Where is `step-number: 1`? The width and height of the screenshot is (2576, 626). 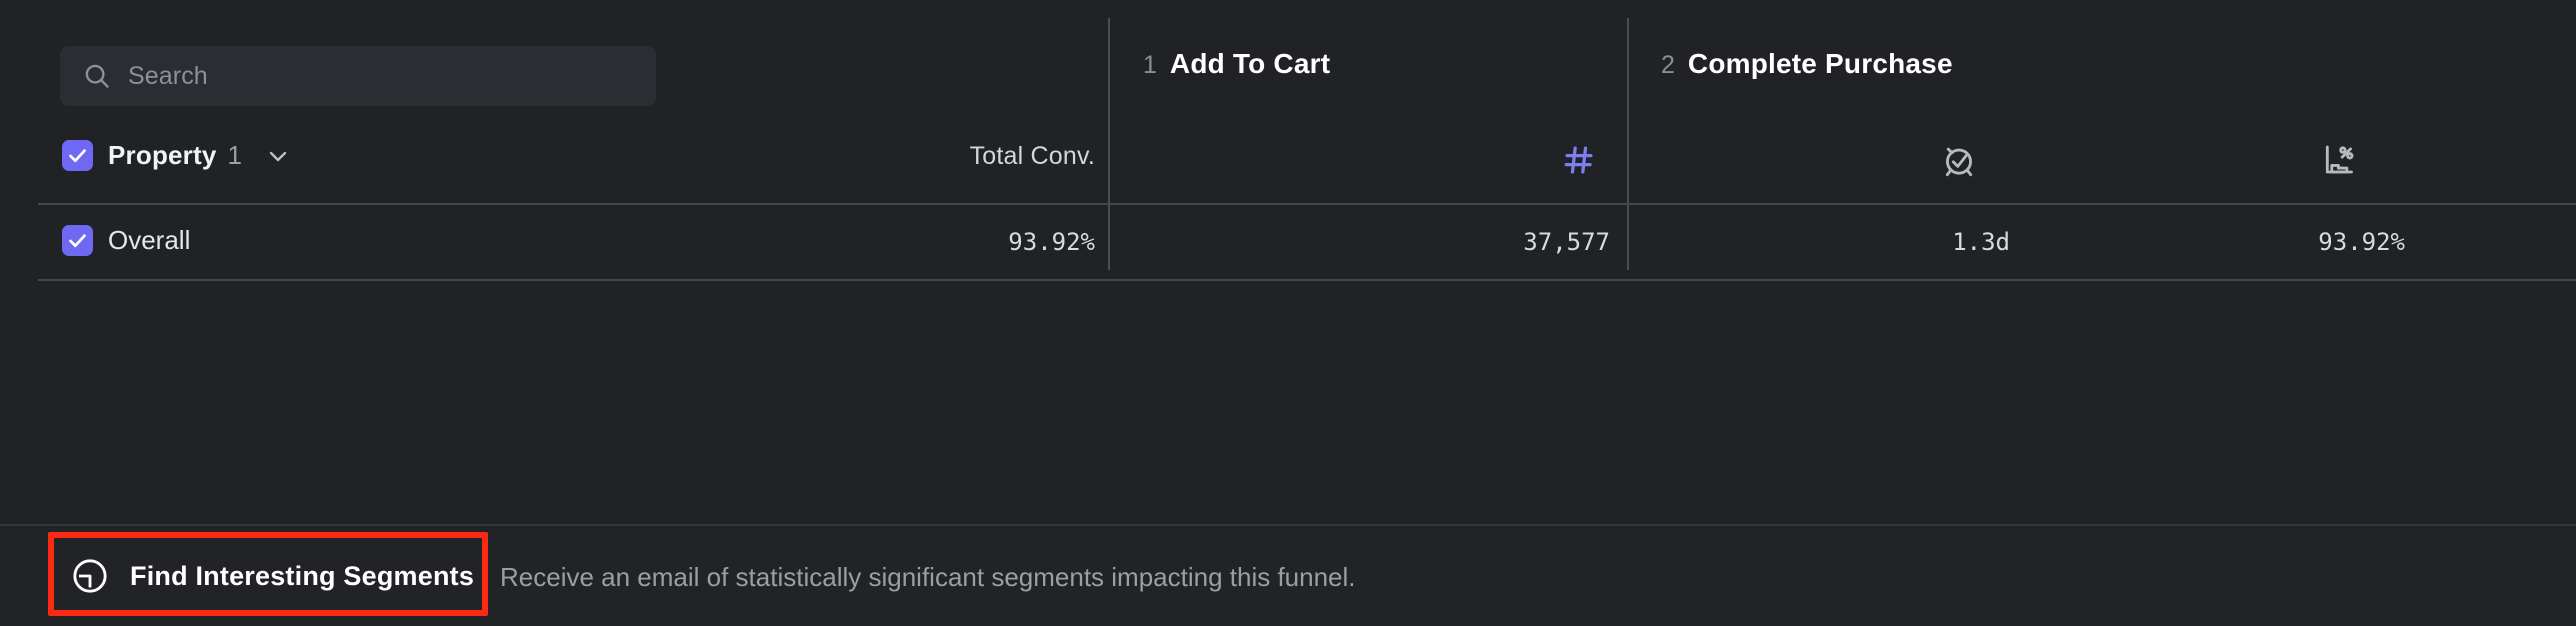 step-number: 1 is located at coordinates (1150, 65).